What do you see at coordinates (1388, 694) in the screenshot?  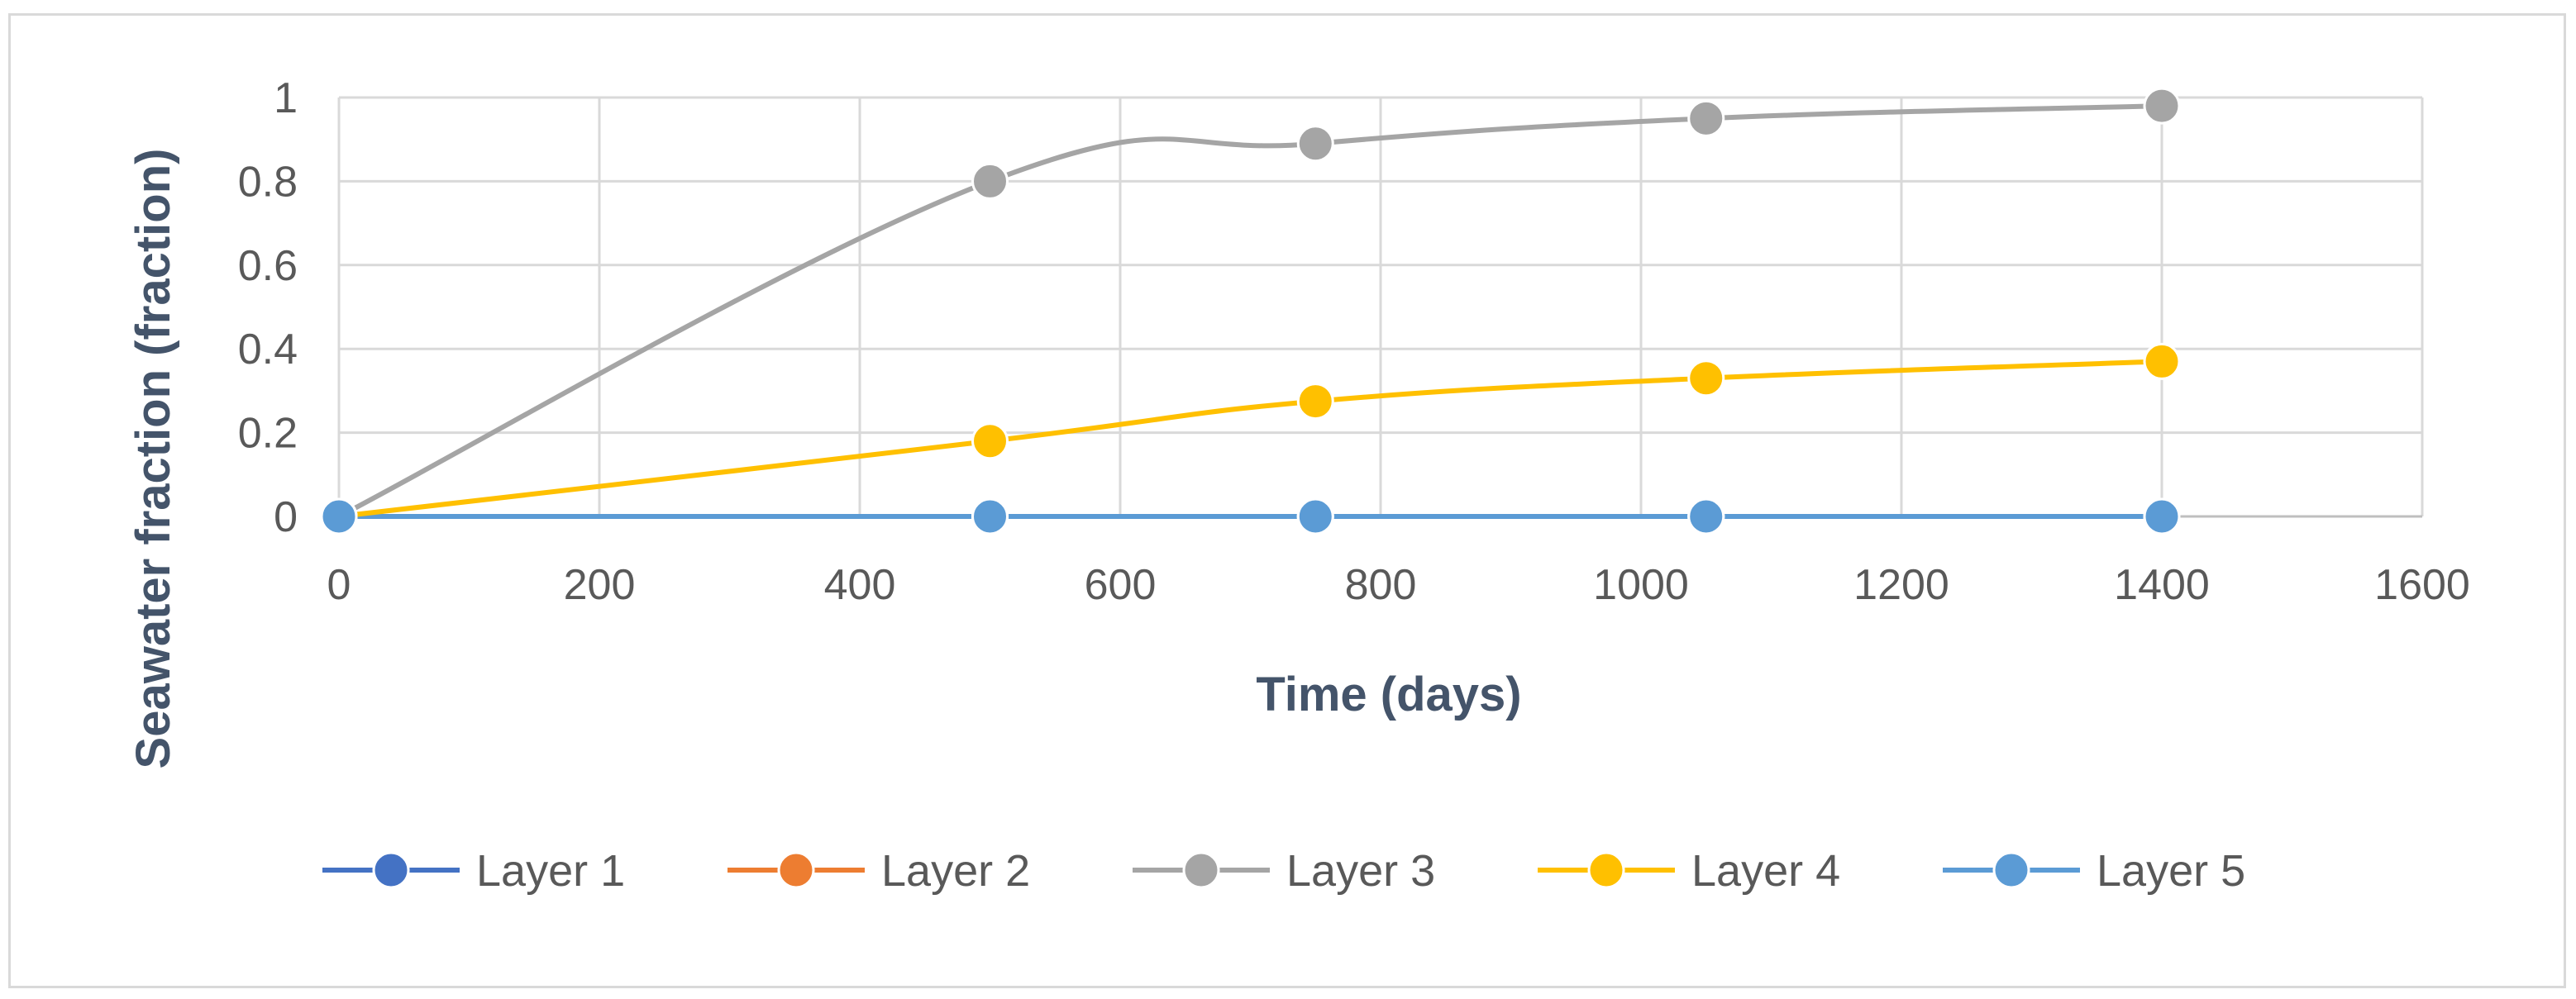 I see `x-axis-title: Time (days)` at bounding box center [1388, 694].